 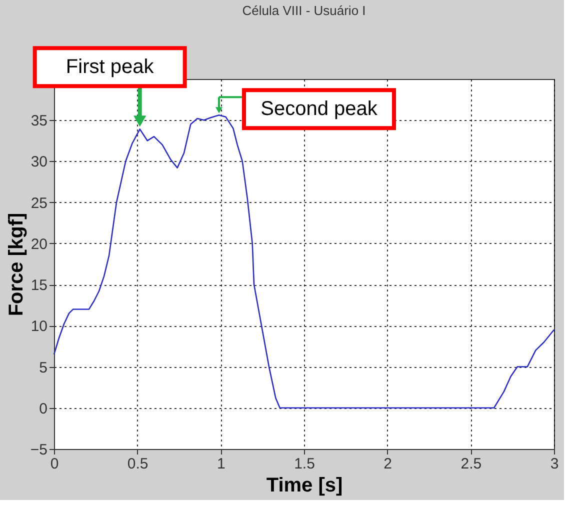 I want to click on x-axis-title: Time [s], so click(x=304, y=485).